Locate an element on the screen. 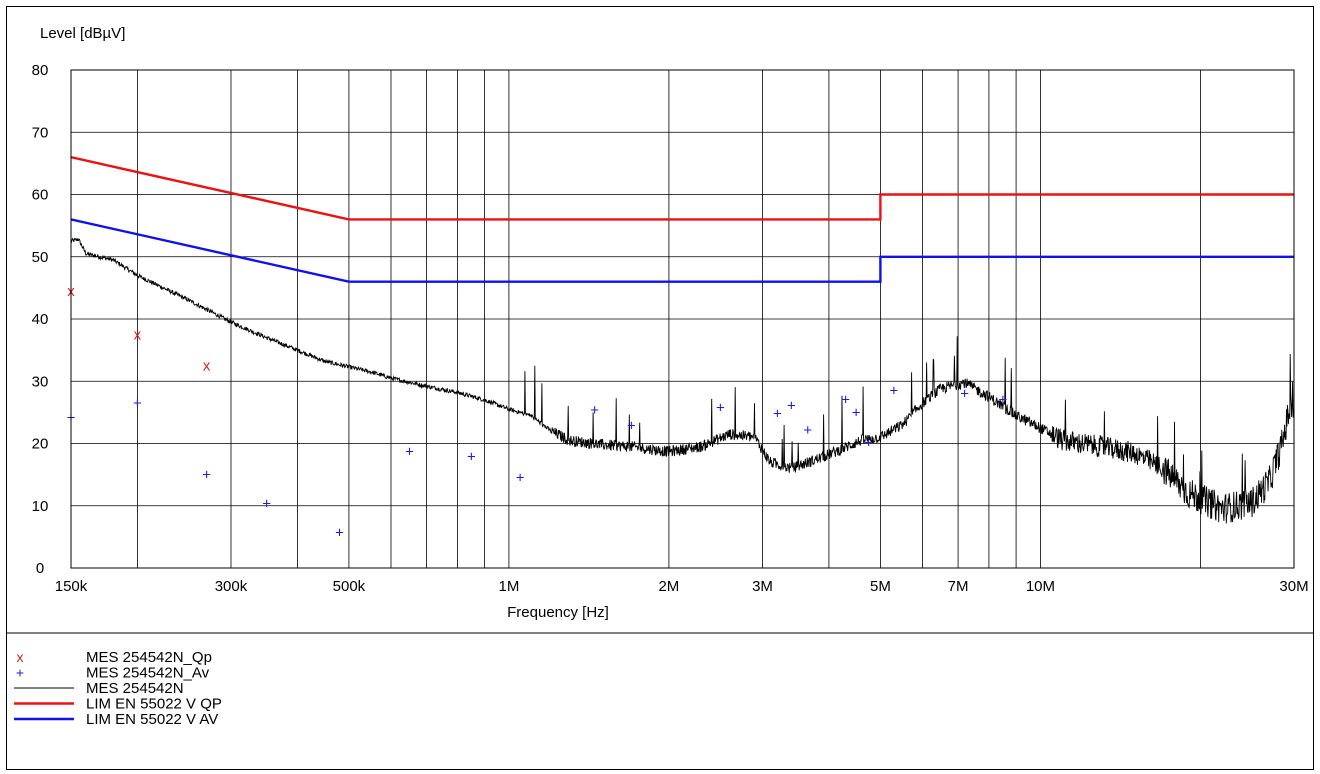 This screenshot has width=1320, height=774. x-tick-label: 7M is located at coordinates (958, 586).